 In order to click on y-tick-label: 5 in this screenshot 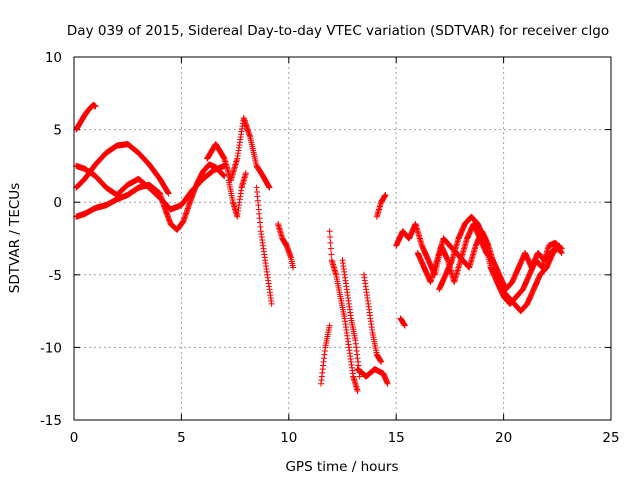, I will do `click(57, 131)`.